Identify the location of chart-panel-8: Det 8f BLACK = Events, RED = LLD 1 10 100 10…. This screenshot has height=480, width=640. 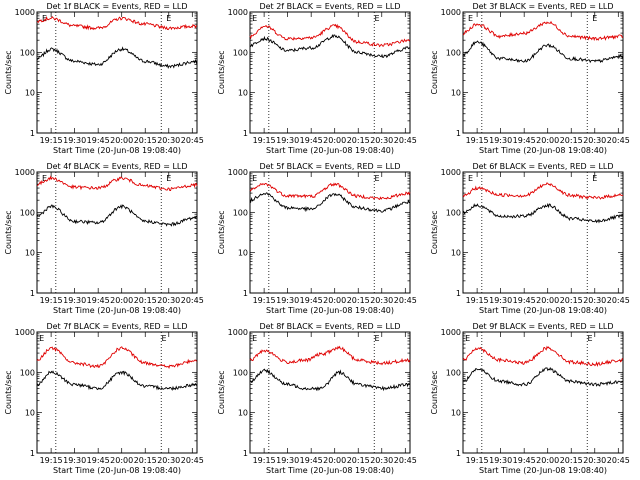
(317, 398).